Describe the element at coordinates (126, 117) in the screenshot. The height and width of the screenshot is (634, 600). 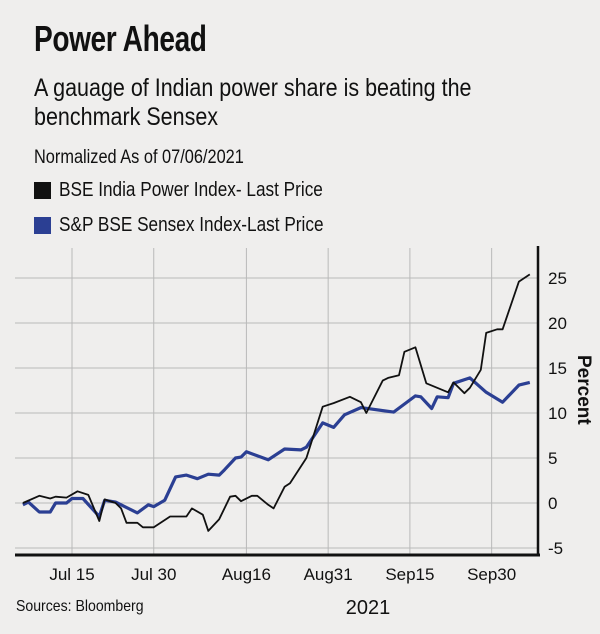
I see `chart-subtitle-line-2: benchmark Sensex` at that location.